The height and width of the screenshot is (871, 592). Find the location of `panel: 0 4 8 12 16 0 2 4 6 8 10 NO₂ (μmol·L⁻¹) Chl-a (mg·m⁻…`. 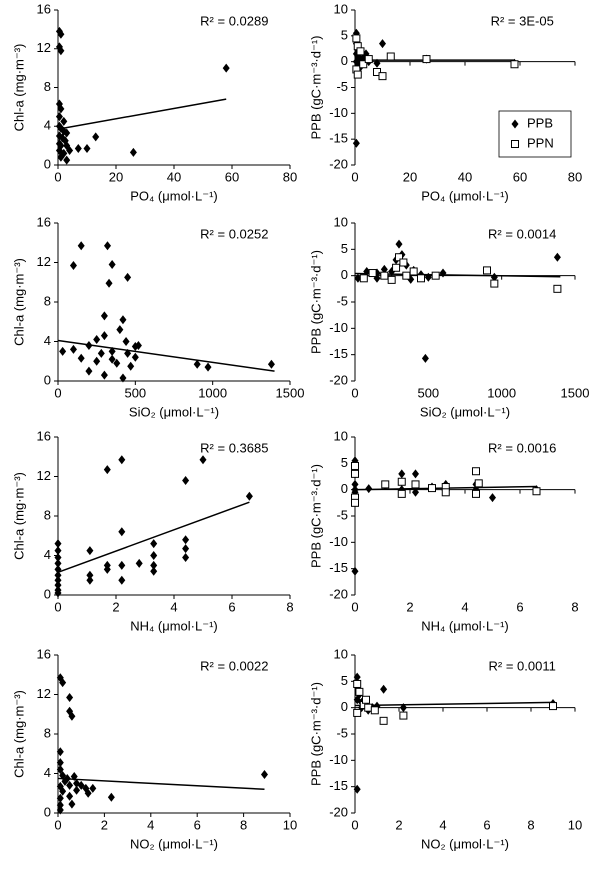

panel: 0 4 8 12 16 0 2 4 6 8 10 NO₂ (μmol·L⁻¹) Chl-a (mg·m⁻… is located at coordinates (154, 748).